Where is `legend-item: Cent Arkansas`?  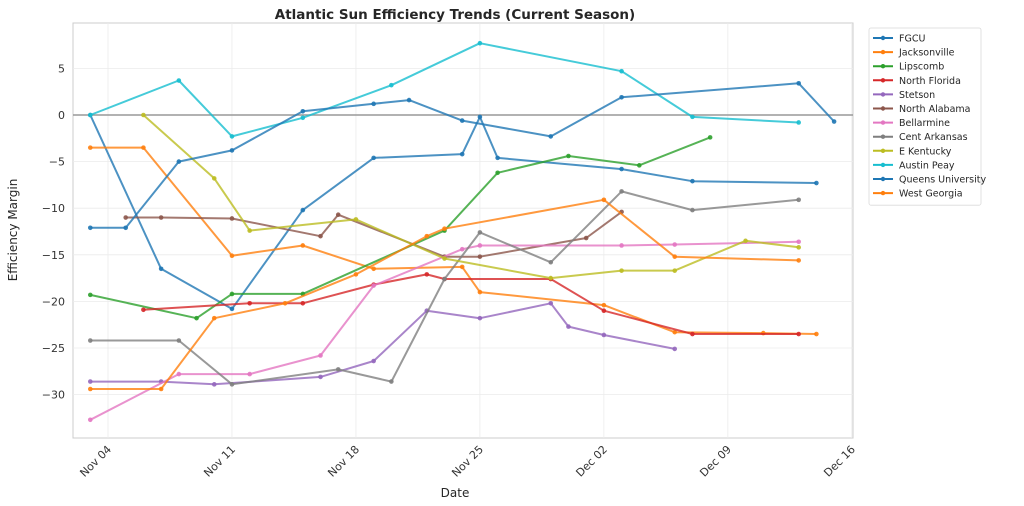 legend-item: Cent Arkansas is located at coordinates (920, 137).